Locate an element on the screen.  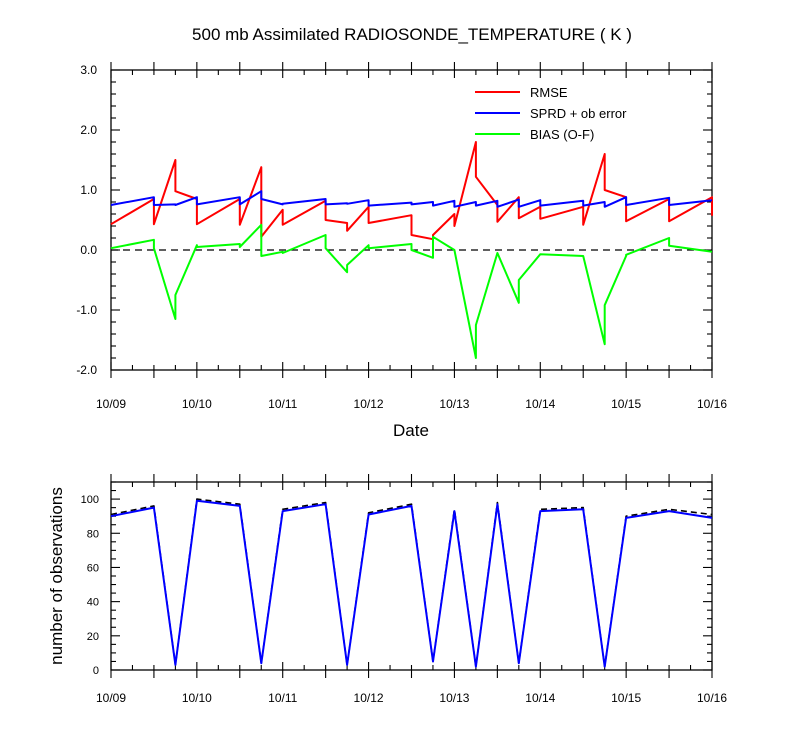
y-tick-label: 0 is located at coordinates (96, 671).